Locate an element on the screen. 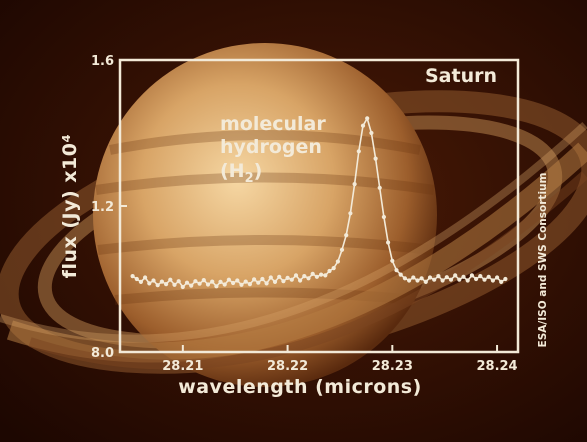  x-tick-label: 28.21 is located at coordinates (182, 366).